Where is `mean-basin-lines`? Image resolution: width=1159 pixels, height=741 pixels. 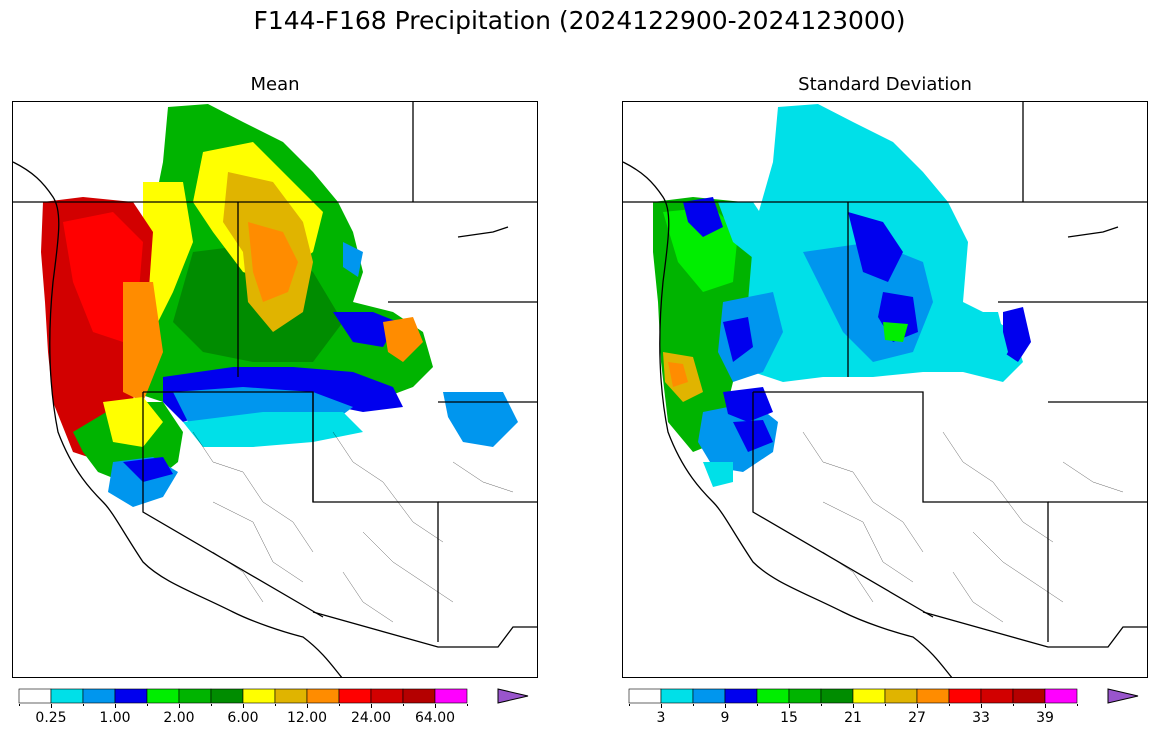
mean-basin-lines is located at coordinates (353, 527).